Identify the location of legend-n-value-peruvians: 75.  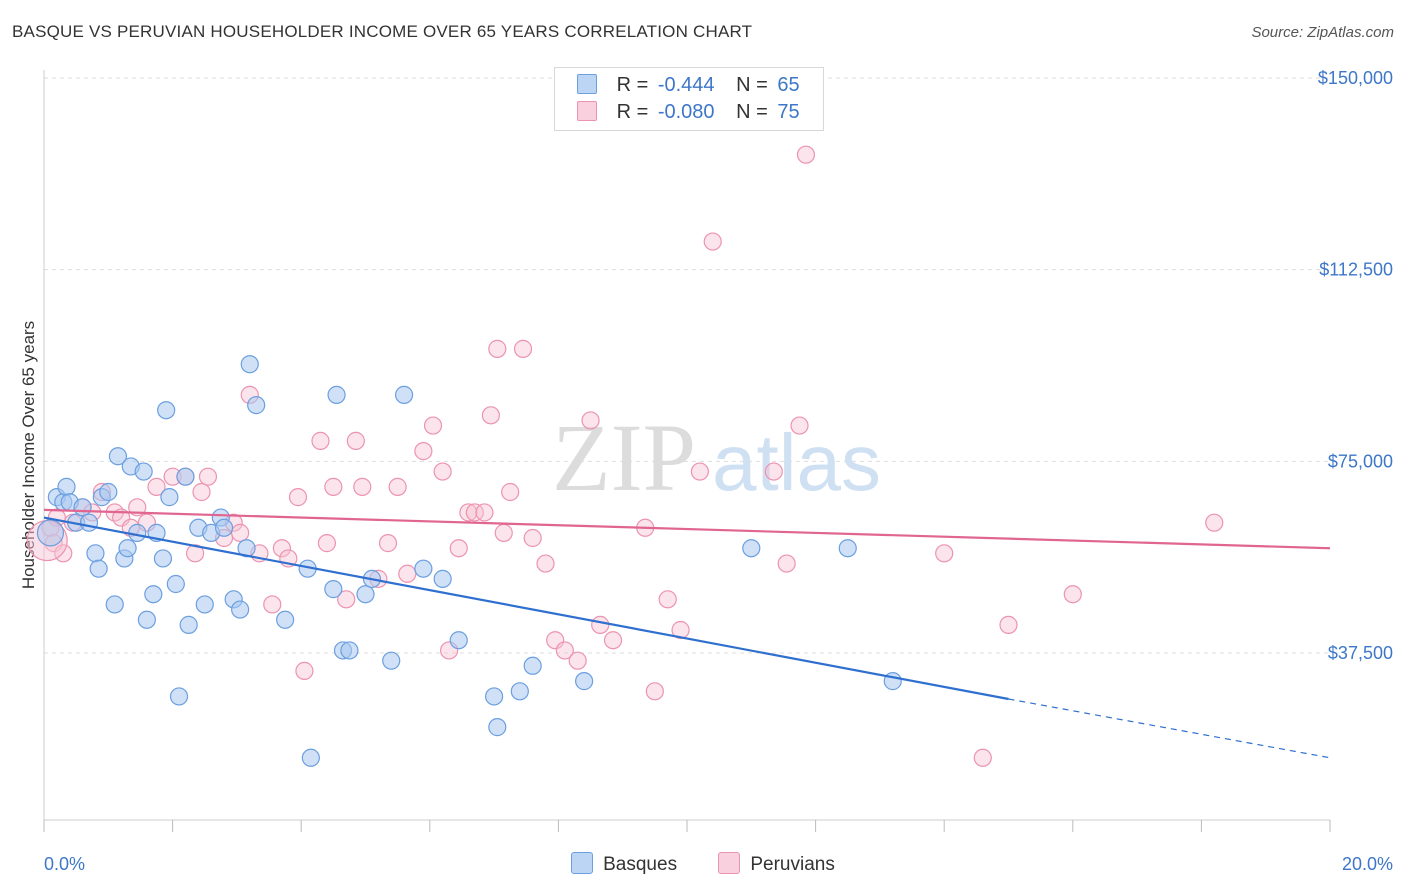
(788, 112).